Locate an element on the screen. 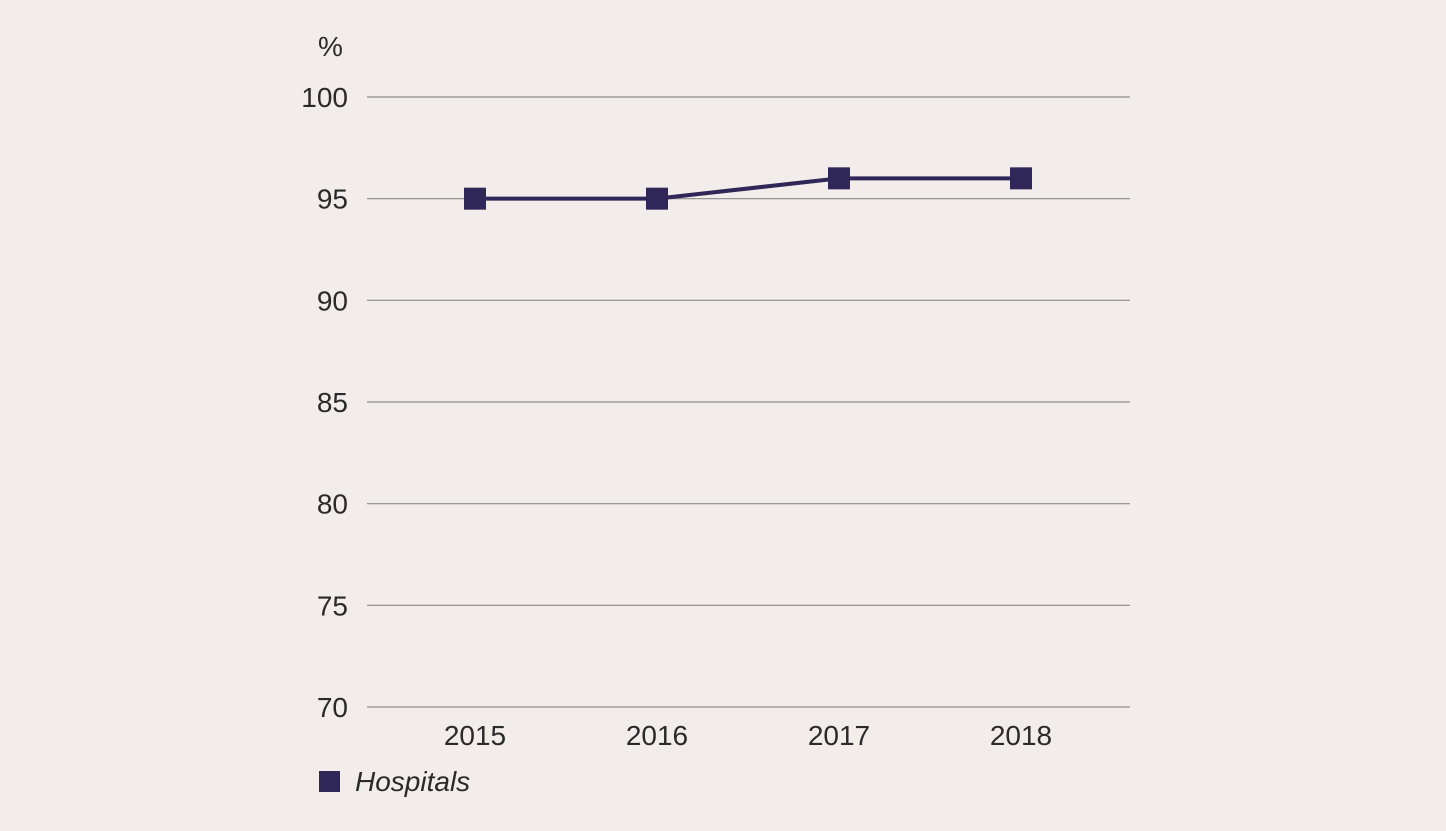 This screenshot has width=1446, height=831. series-line-hospitals is located at coordinates (748, 188).